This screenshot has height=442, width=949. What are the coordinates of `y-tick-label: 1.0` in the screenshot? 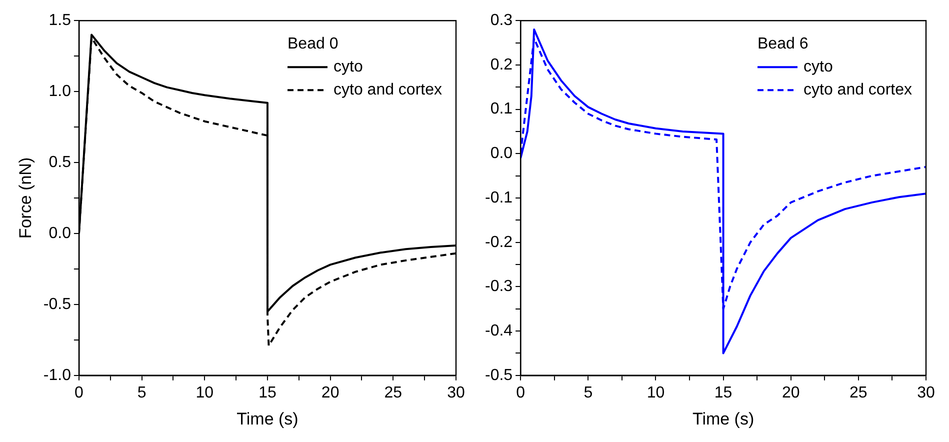 It's located at (60, 91).